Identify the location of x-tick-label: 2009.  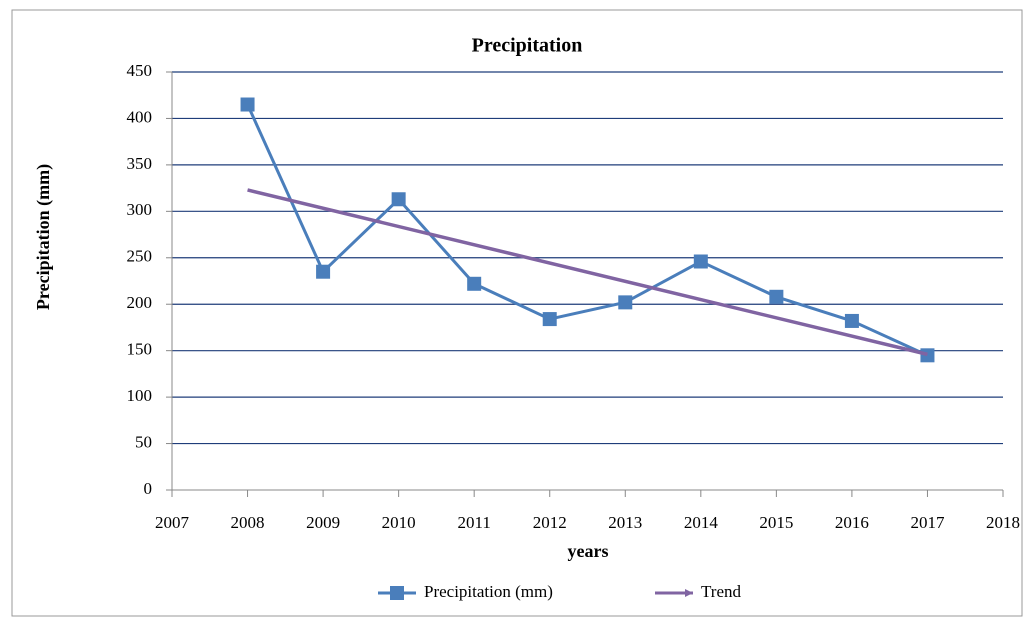
(323, 522).